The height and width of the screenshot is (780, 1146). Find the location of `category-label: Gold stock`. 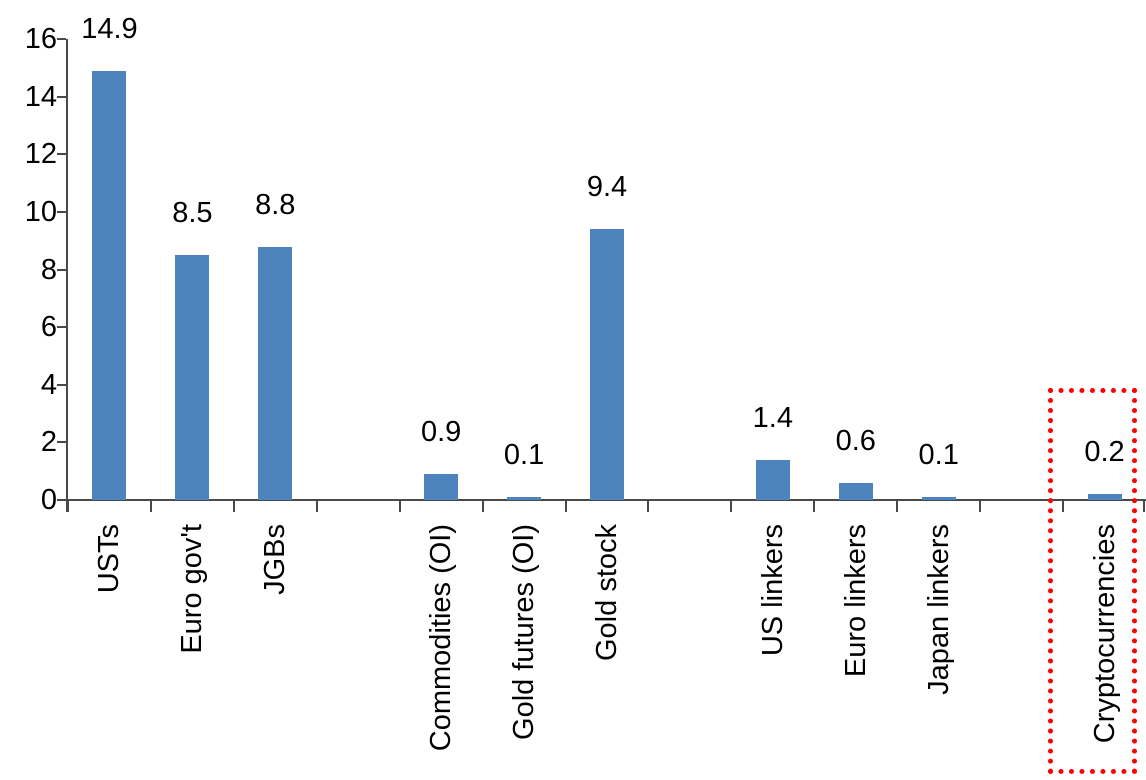

category-label: Gold stock is located at coordinates (607, 592).